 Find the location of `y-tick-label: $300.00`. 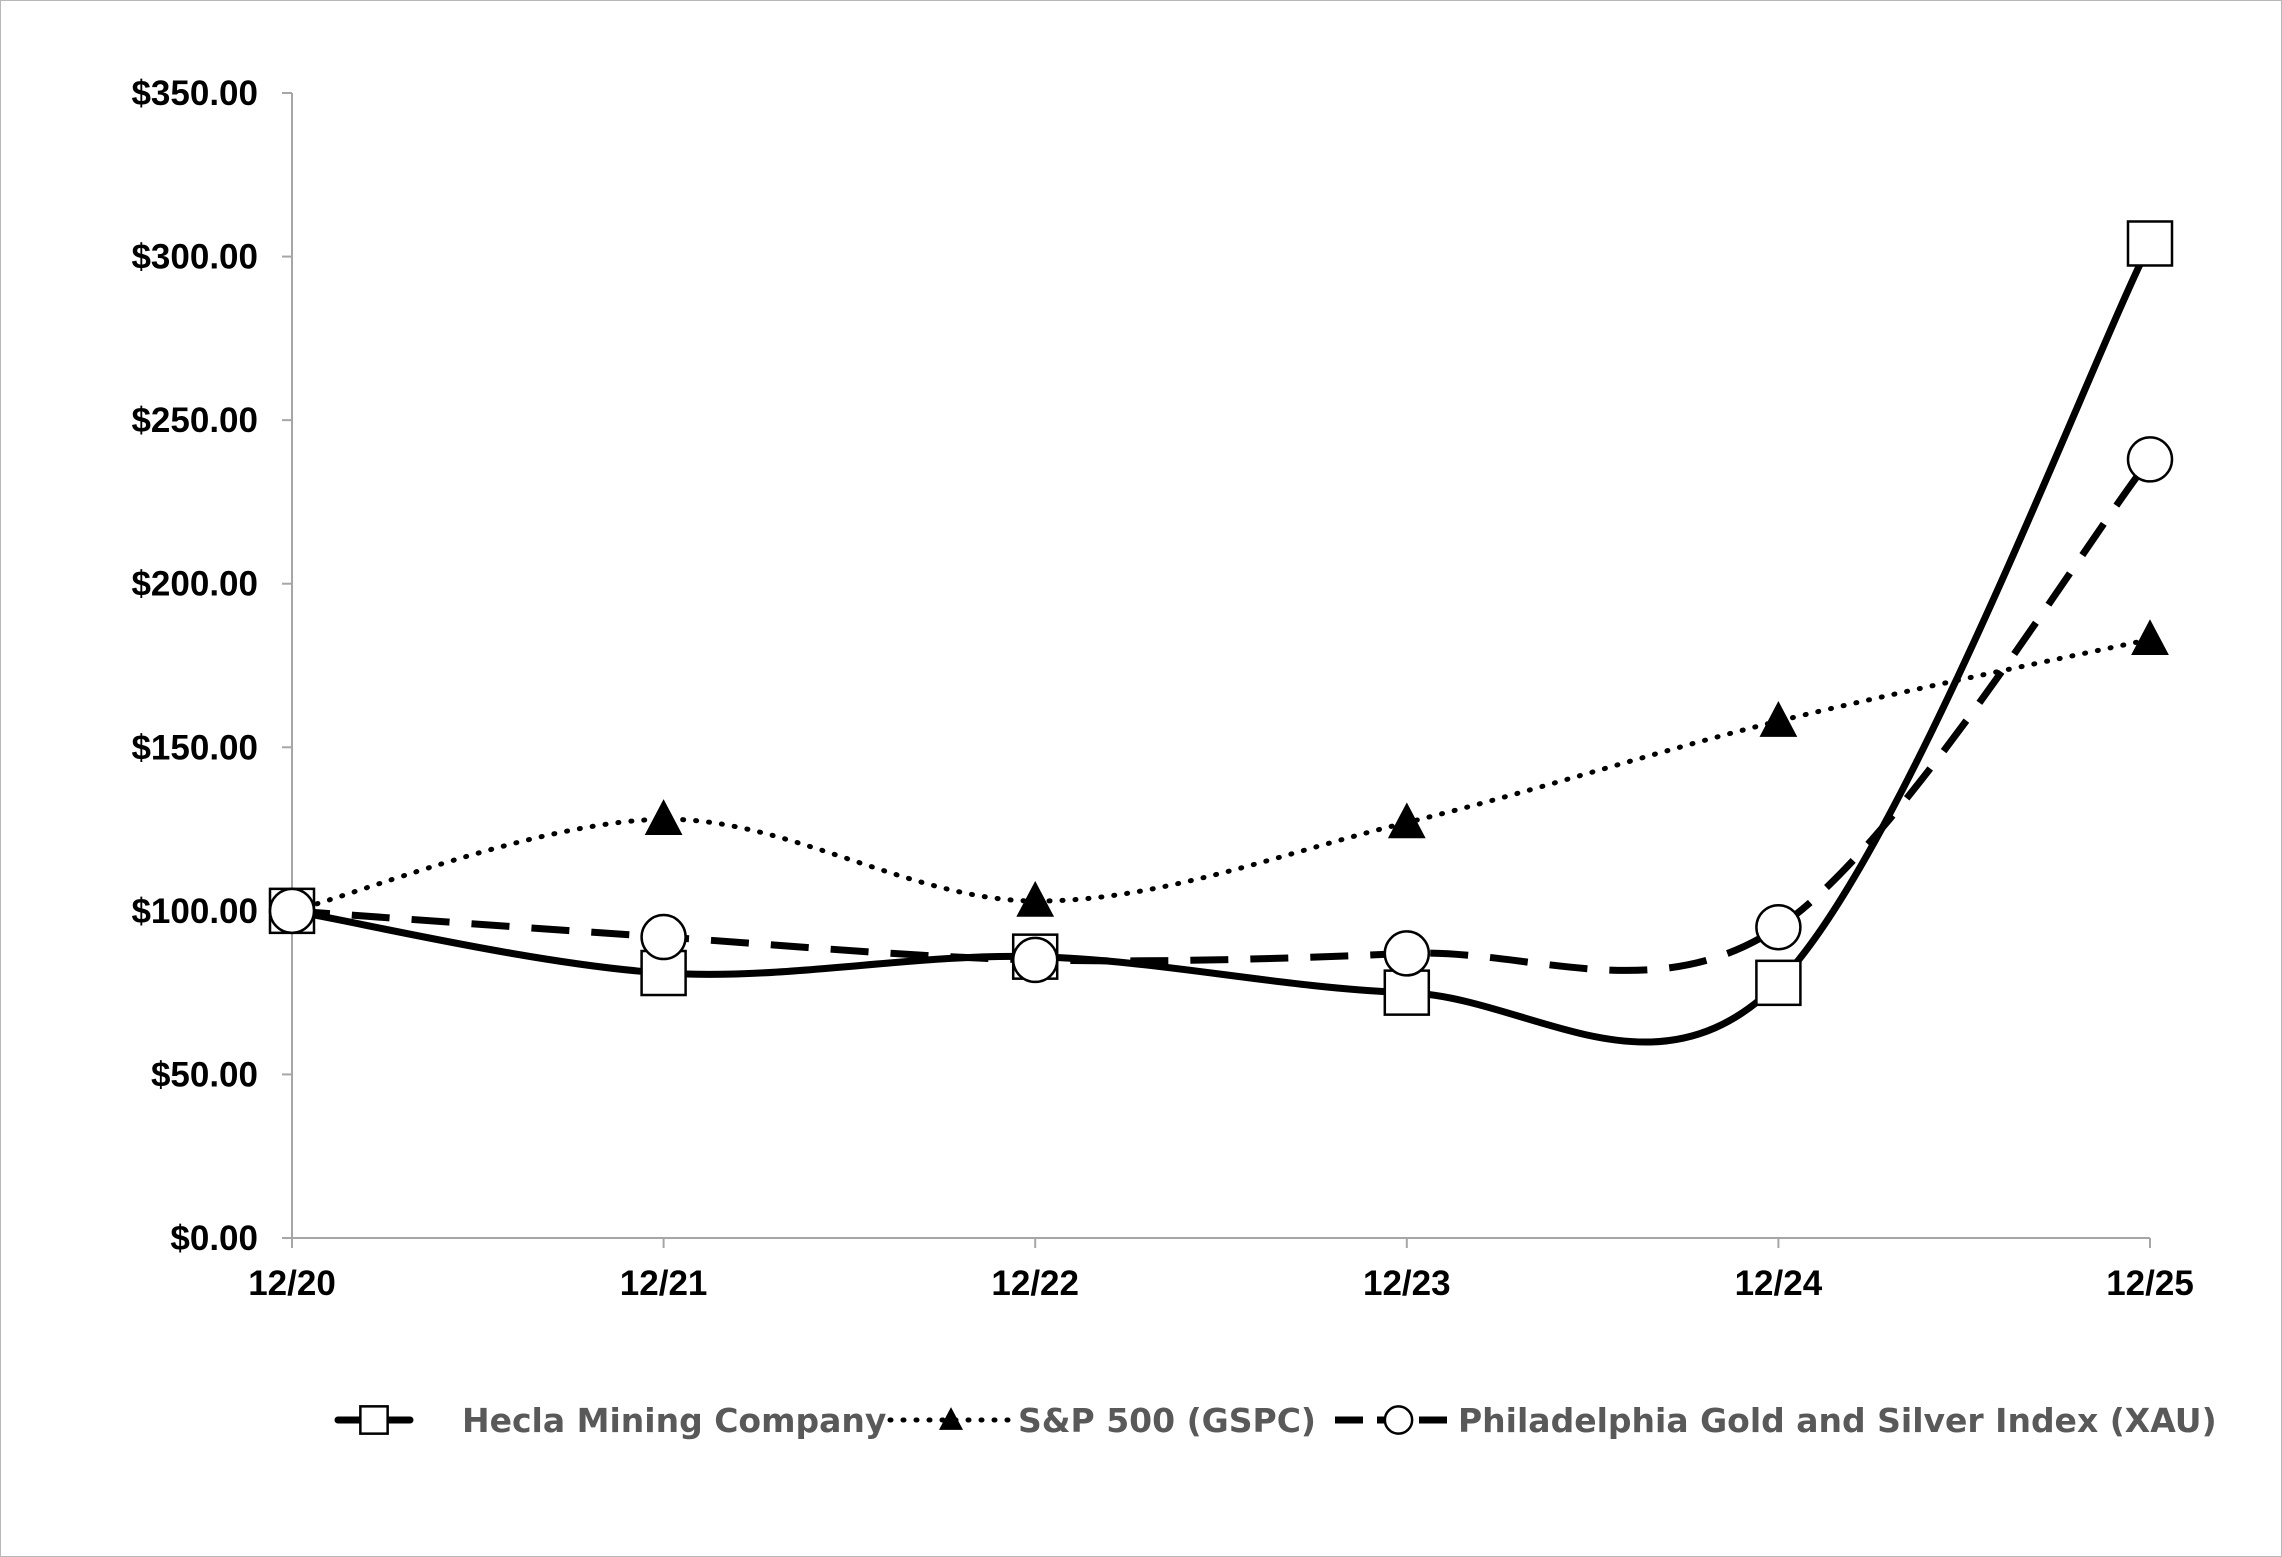

y-tick-label: $300.00 is located at coordinates (194, 257).